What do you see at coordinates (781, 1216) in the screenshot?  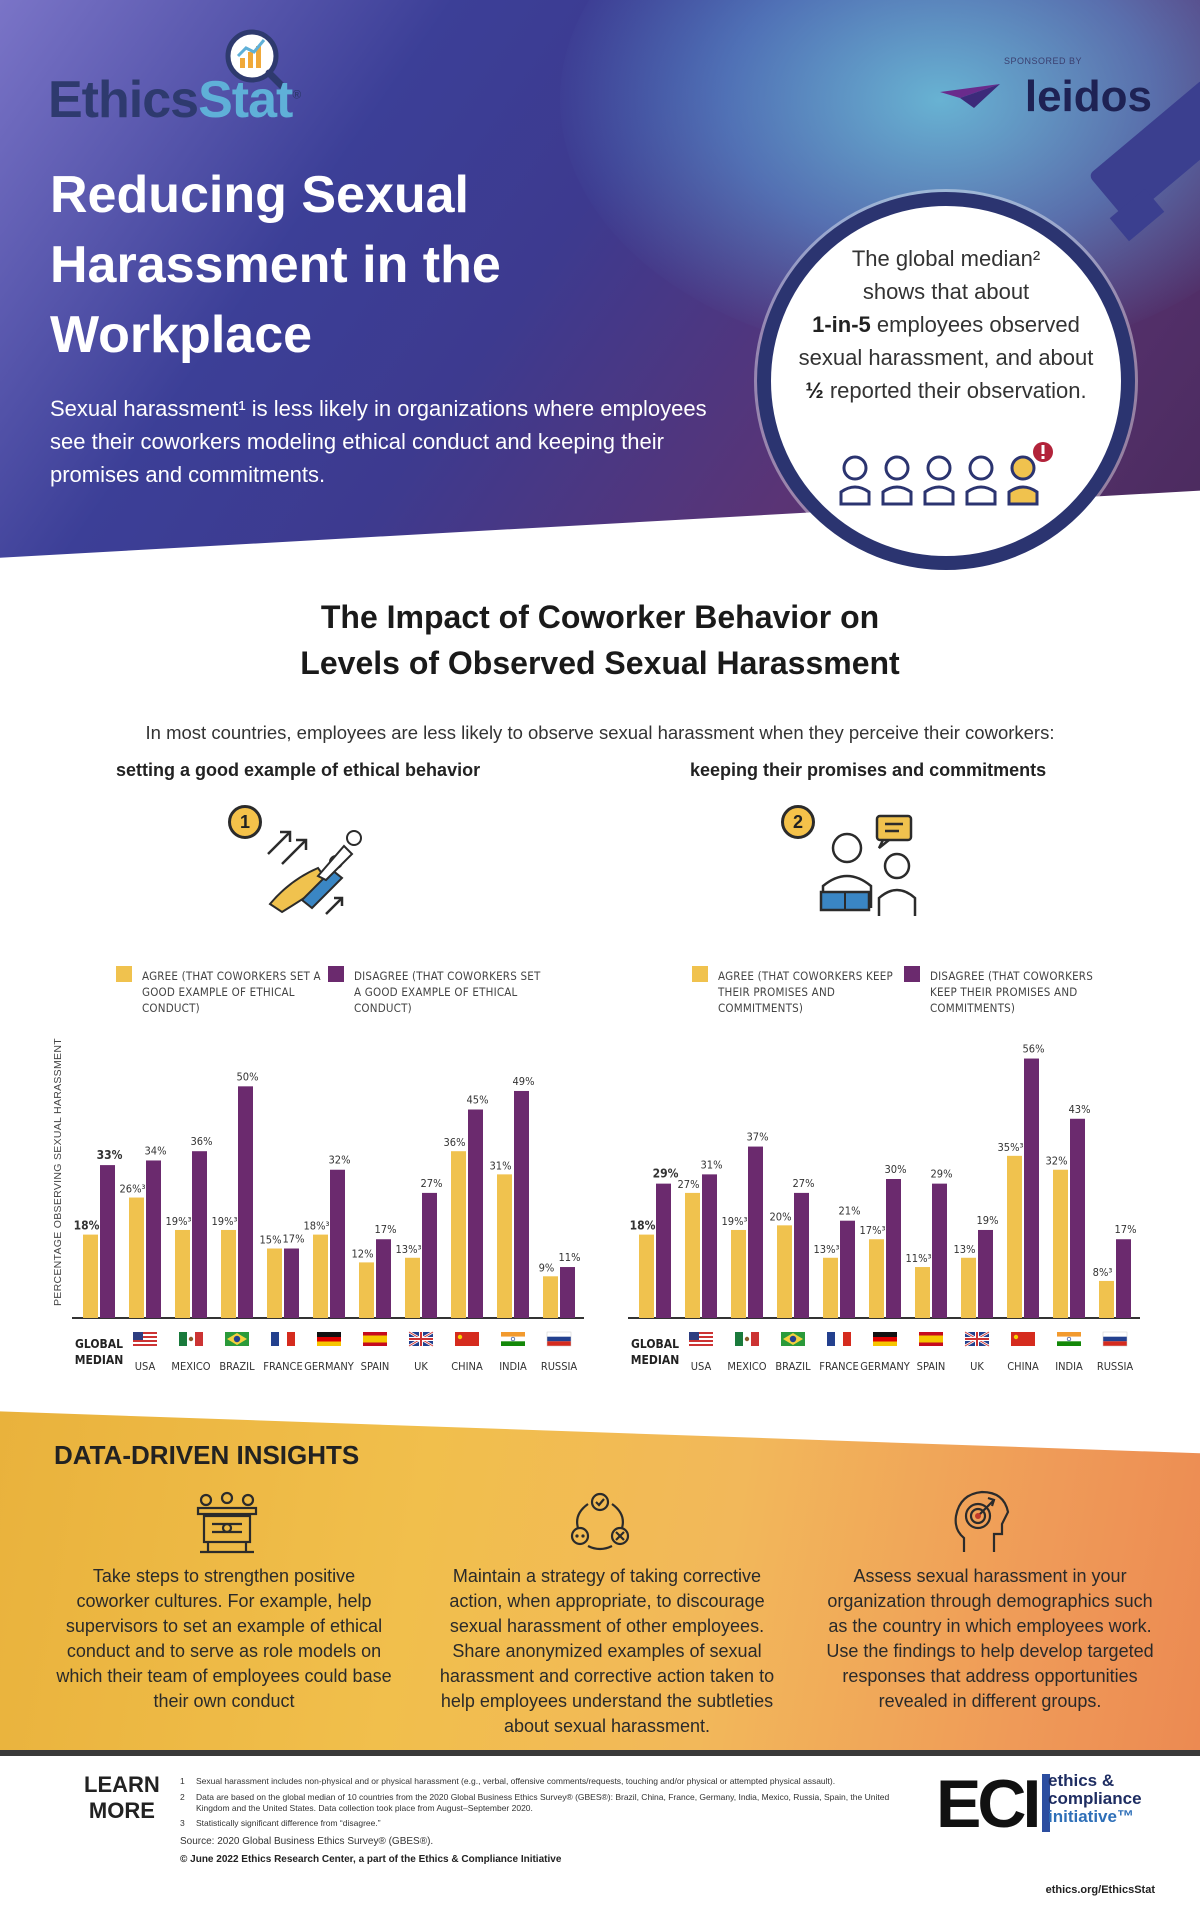 I see `data-label-agree: 20%` at bounding box center [781, 1216].